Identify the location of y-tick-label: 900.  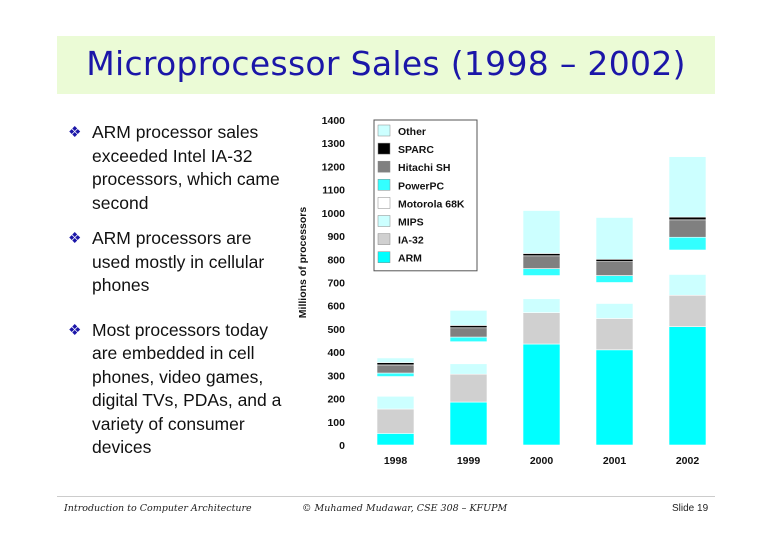
(336, 237).